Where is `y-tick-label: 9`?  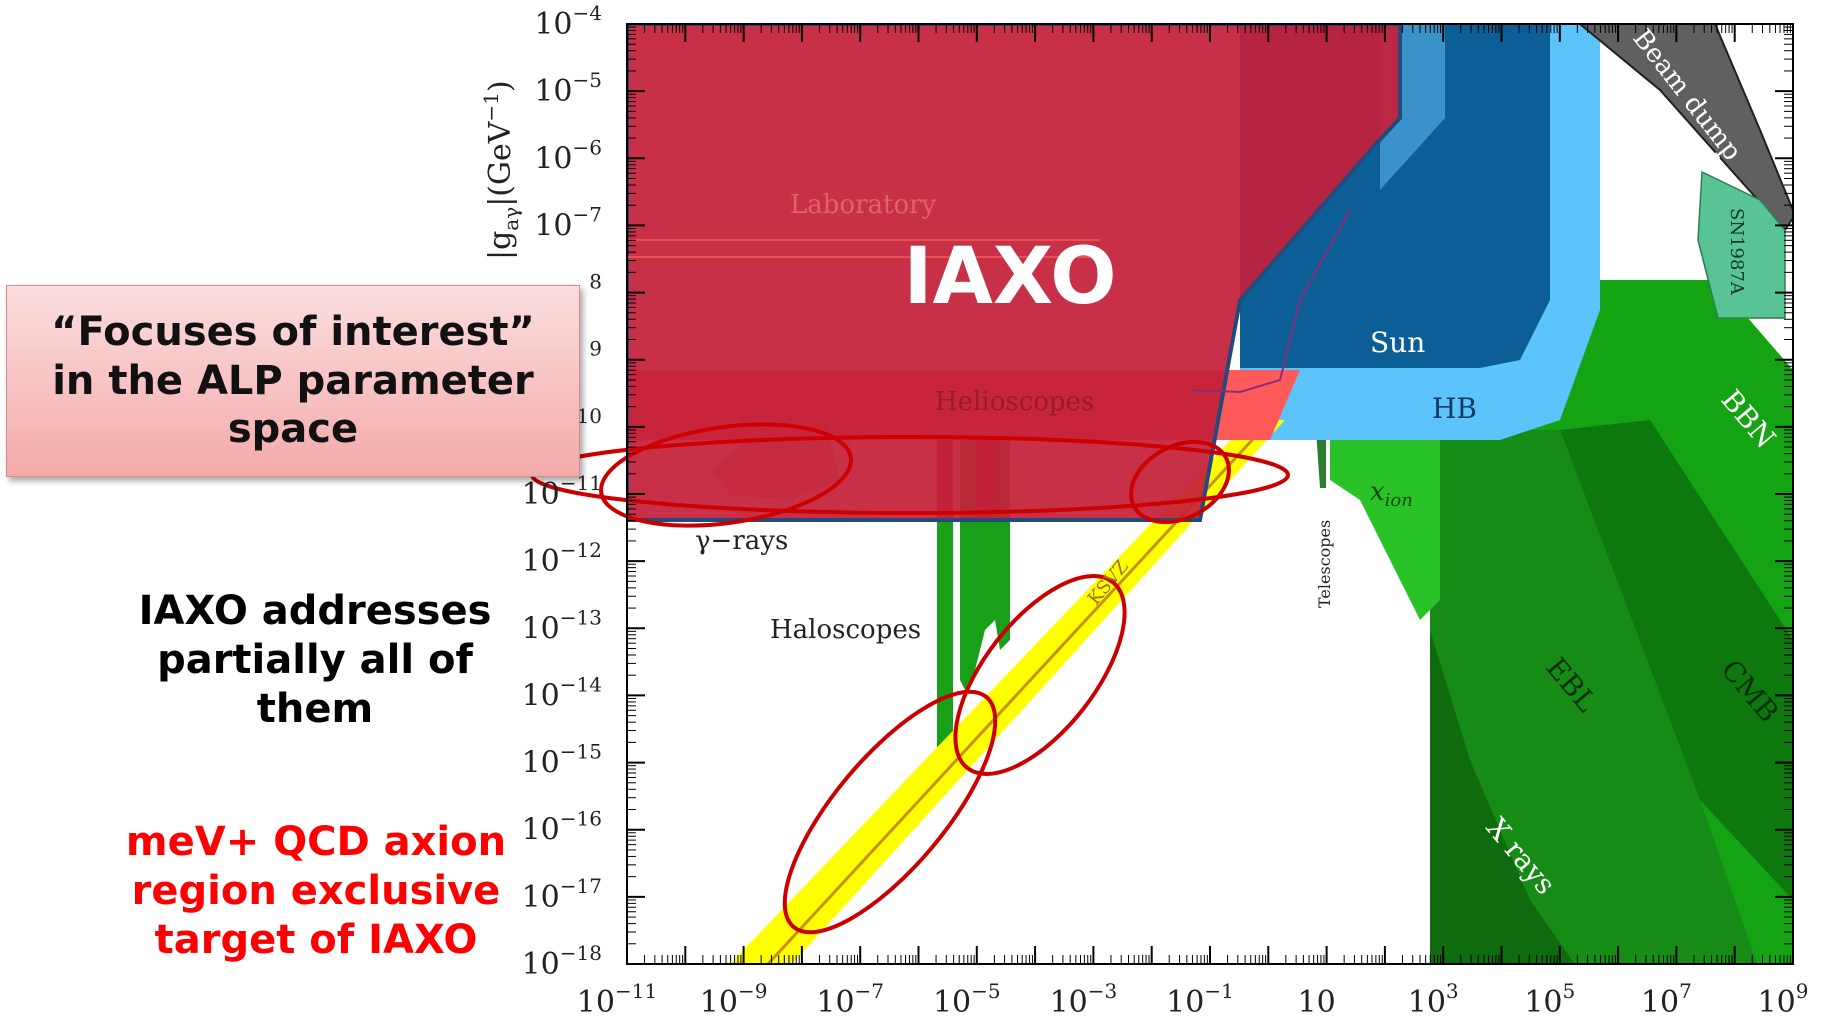 y-tick-label: 9 is located at coordinates (595, 349).